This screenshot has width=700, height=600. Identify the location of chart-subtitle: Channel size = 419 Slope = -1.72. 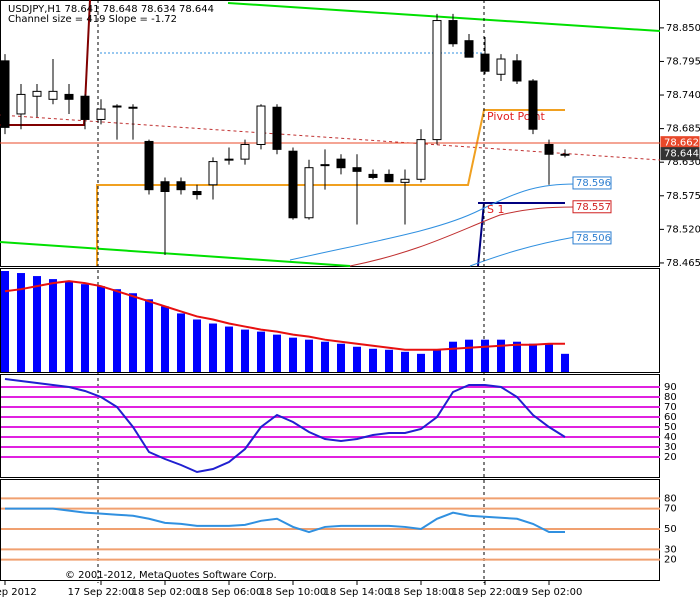
(92, 19).